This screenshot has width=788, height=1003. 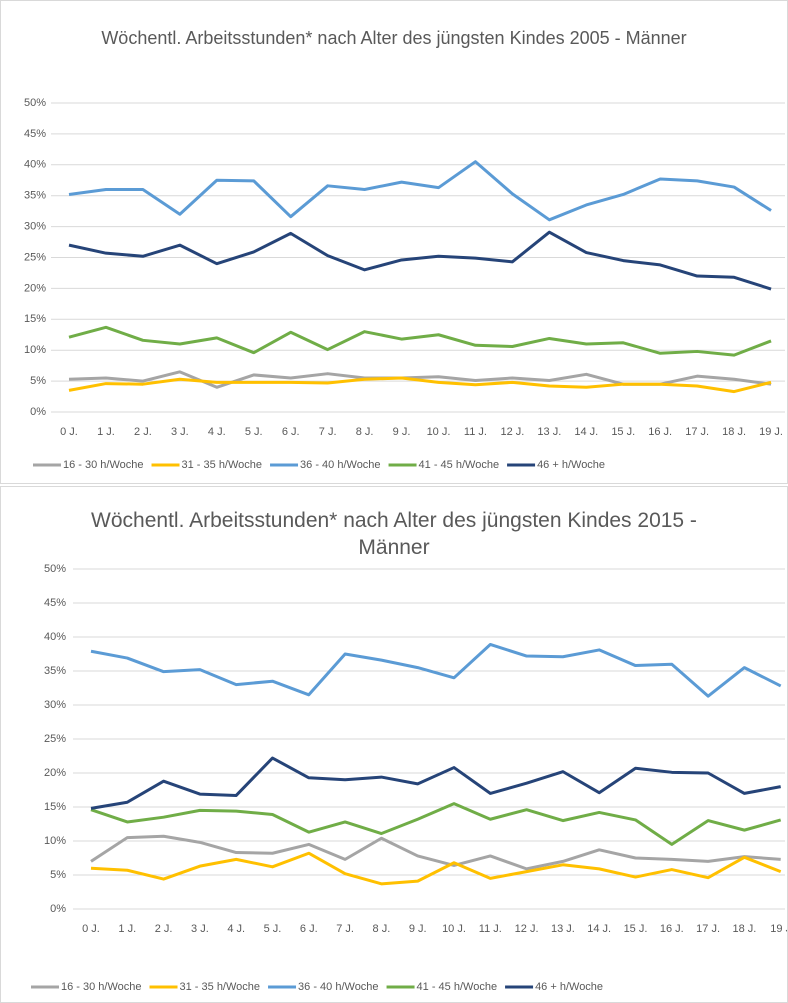 What do you see at coordinates (771, 432) in the screenshot?
I see `x-tick-label: 19 J.` at bounding box center [771, 432].